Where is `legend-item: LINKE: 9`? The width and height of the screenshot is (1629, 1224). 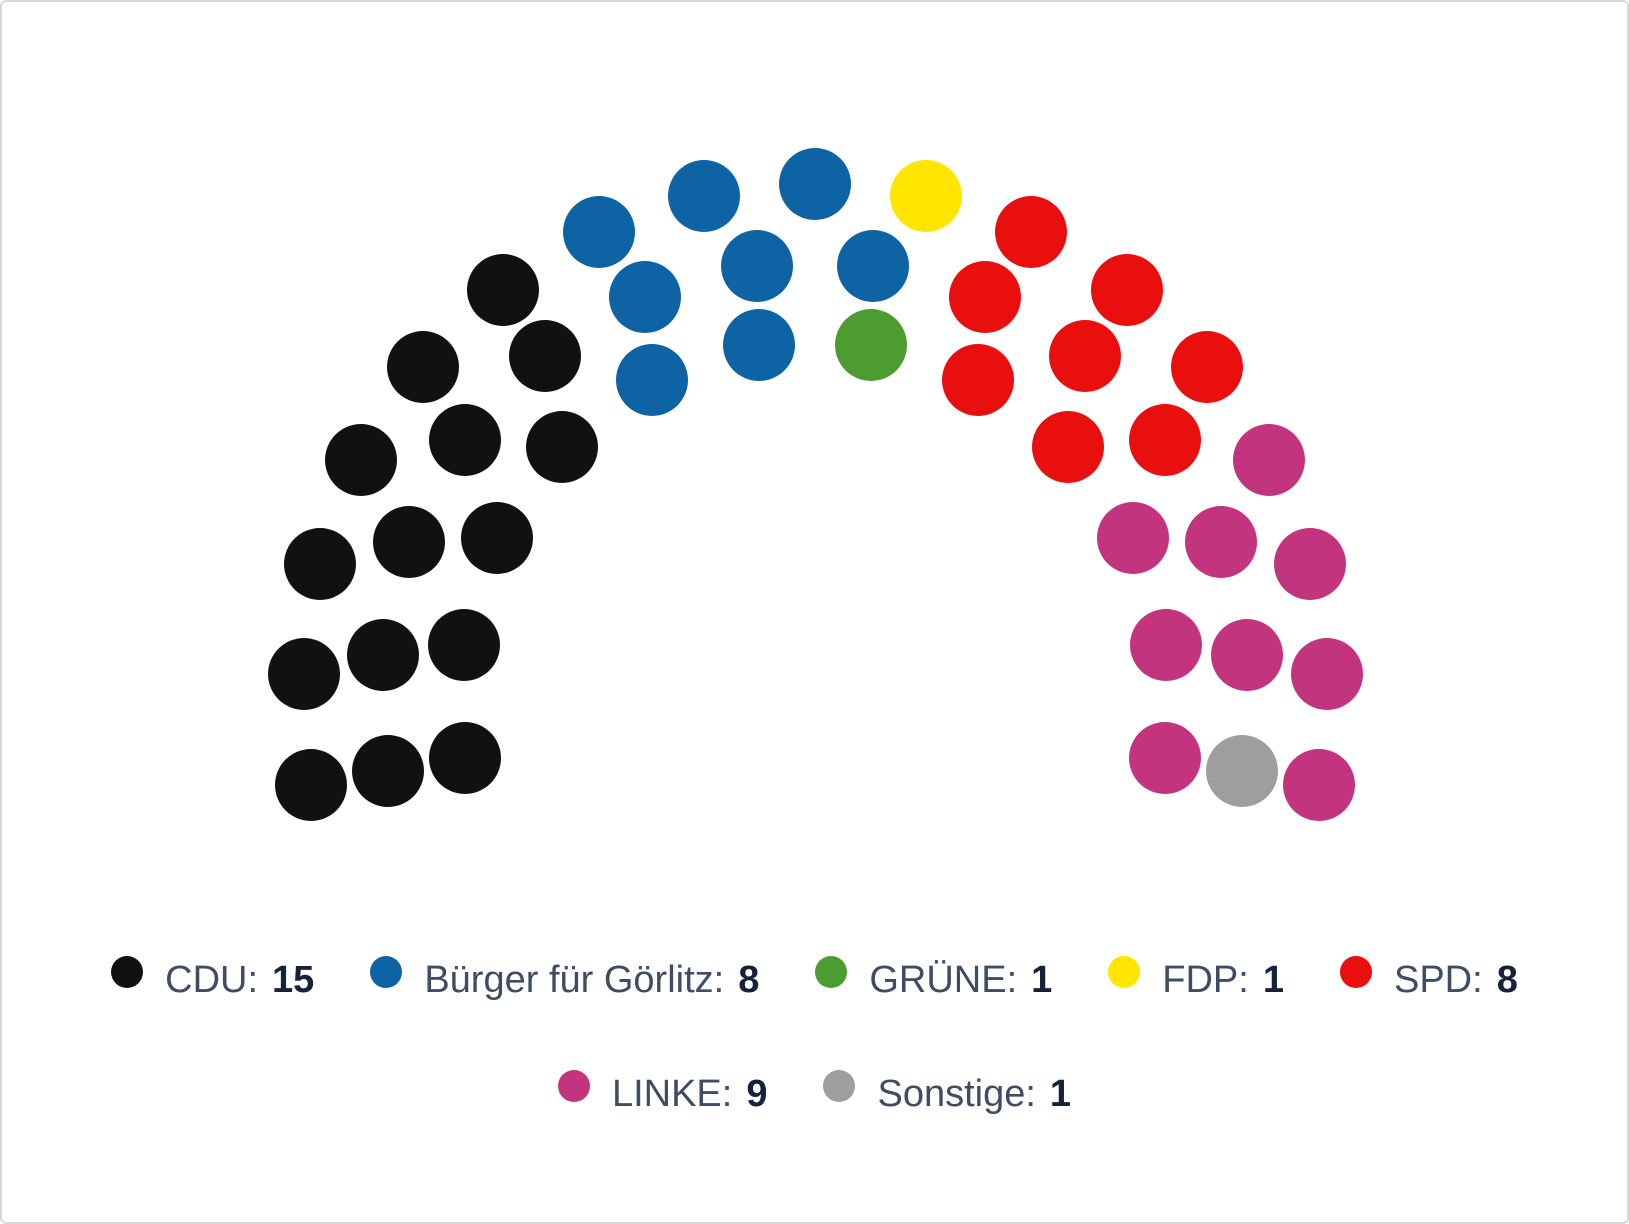
legend-item: LINKE: 9 is located at coordinates (662, 1093).